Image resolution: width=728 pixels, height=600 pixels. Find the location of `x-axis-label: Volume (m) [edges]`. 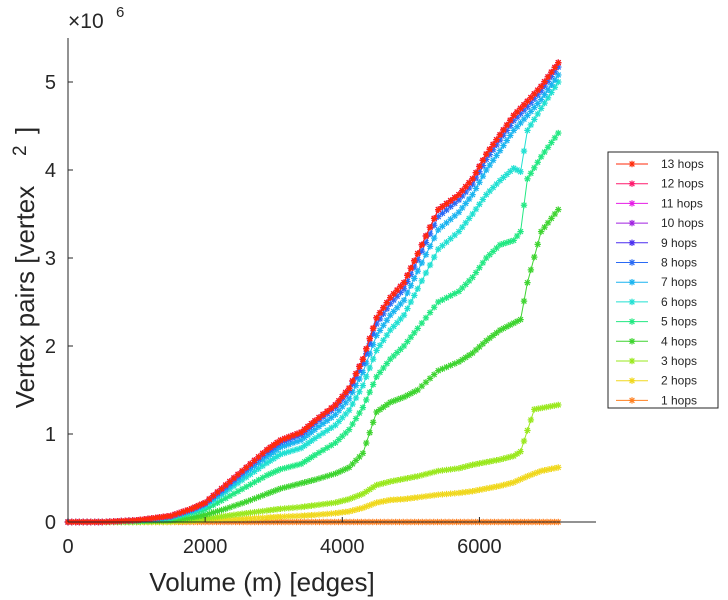

x-axis-label: Volume (m) [edges] is located at coordinates (261, 582).